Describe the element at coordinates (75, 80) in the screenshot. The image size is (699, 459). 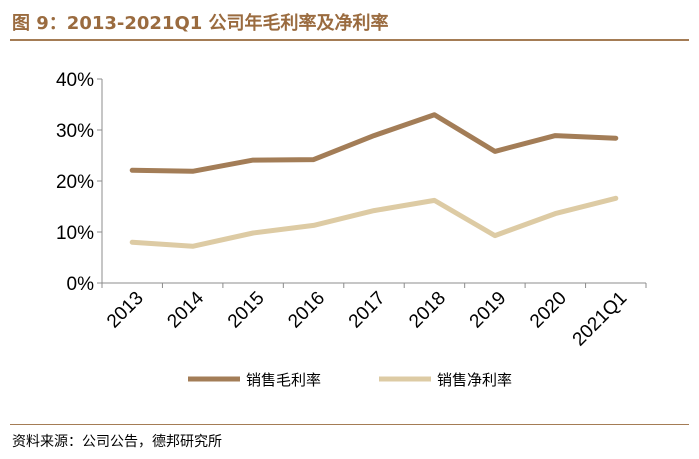
I see `y-tick-label: 40%` at that location.